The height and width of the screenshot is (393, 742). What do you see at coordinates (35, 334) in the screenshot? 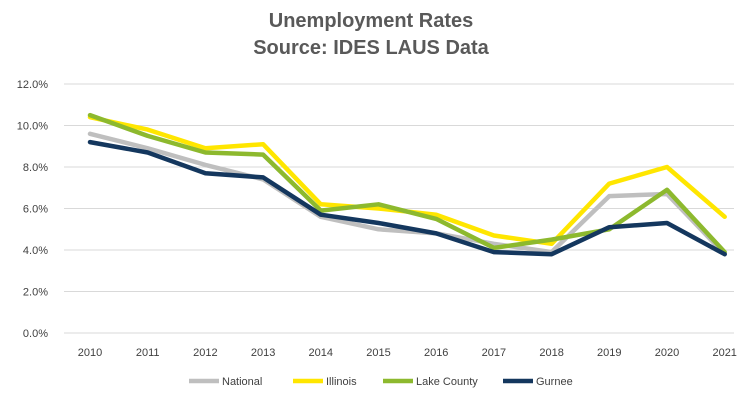
I see `y-tick-label: 0.0%` at bounding box center [35, 334].